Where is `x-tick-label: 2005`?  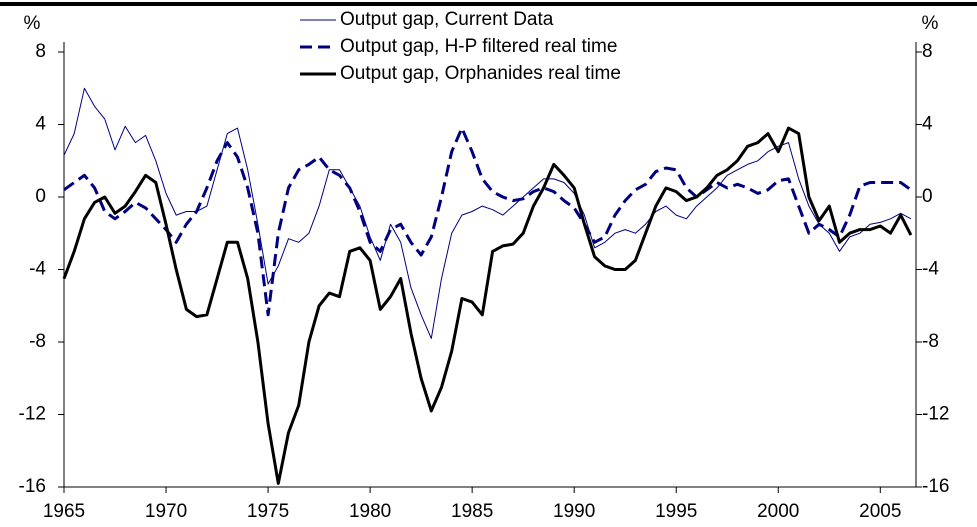 x-tick-label: 2005 is located at coordinates (880, 511).